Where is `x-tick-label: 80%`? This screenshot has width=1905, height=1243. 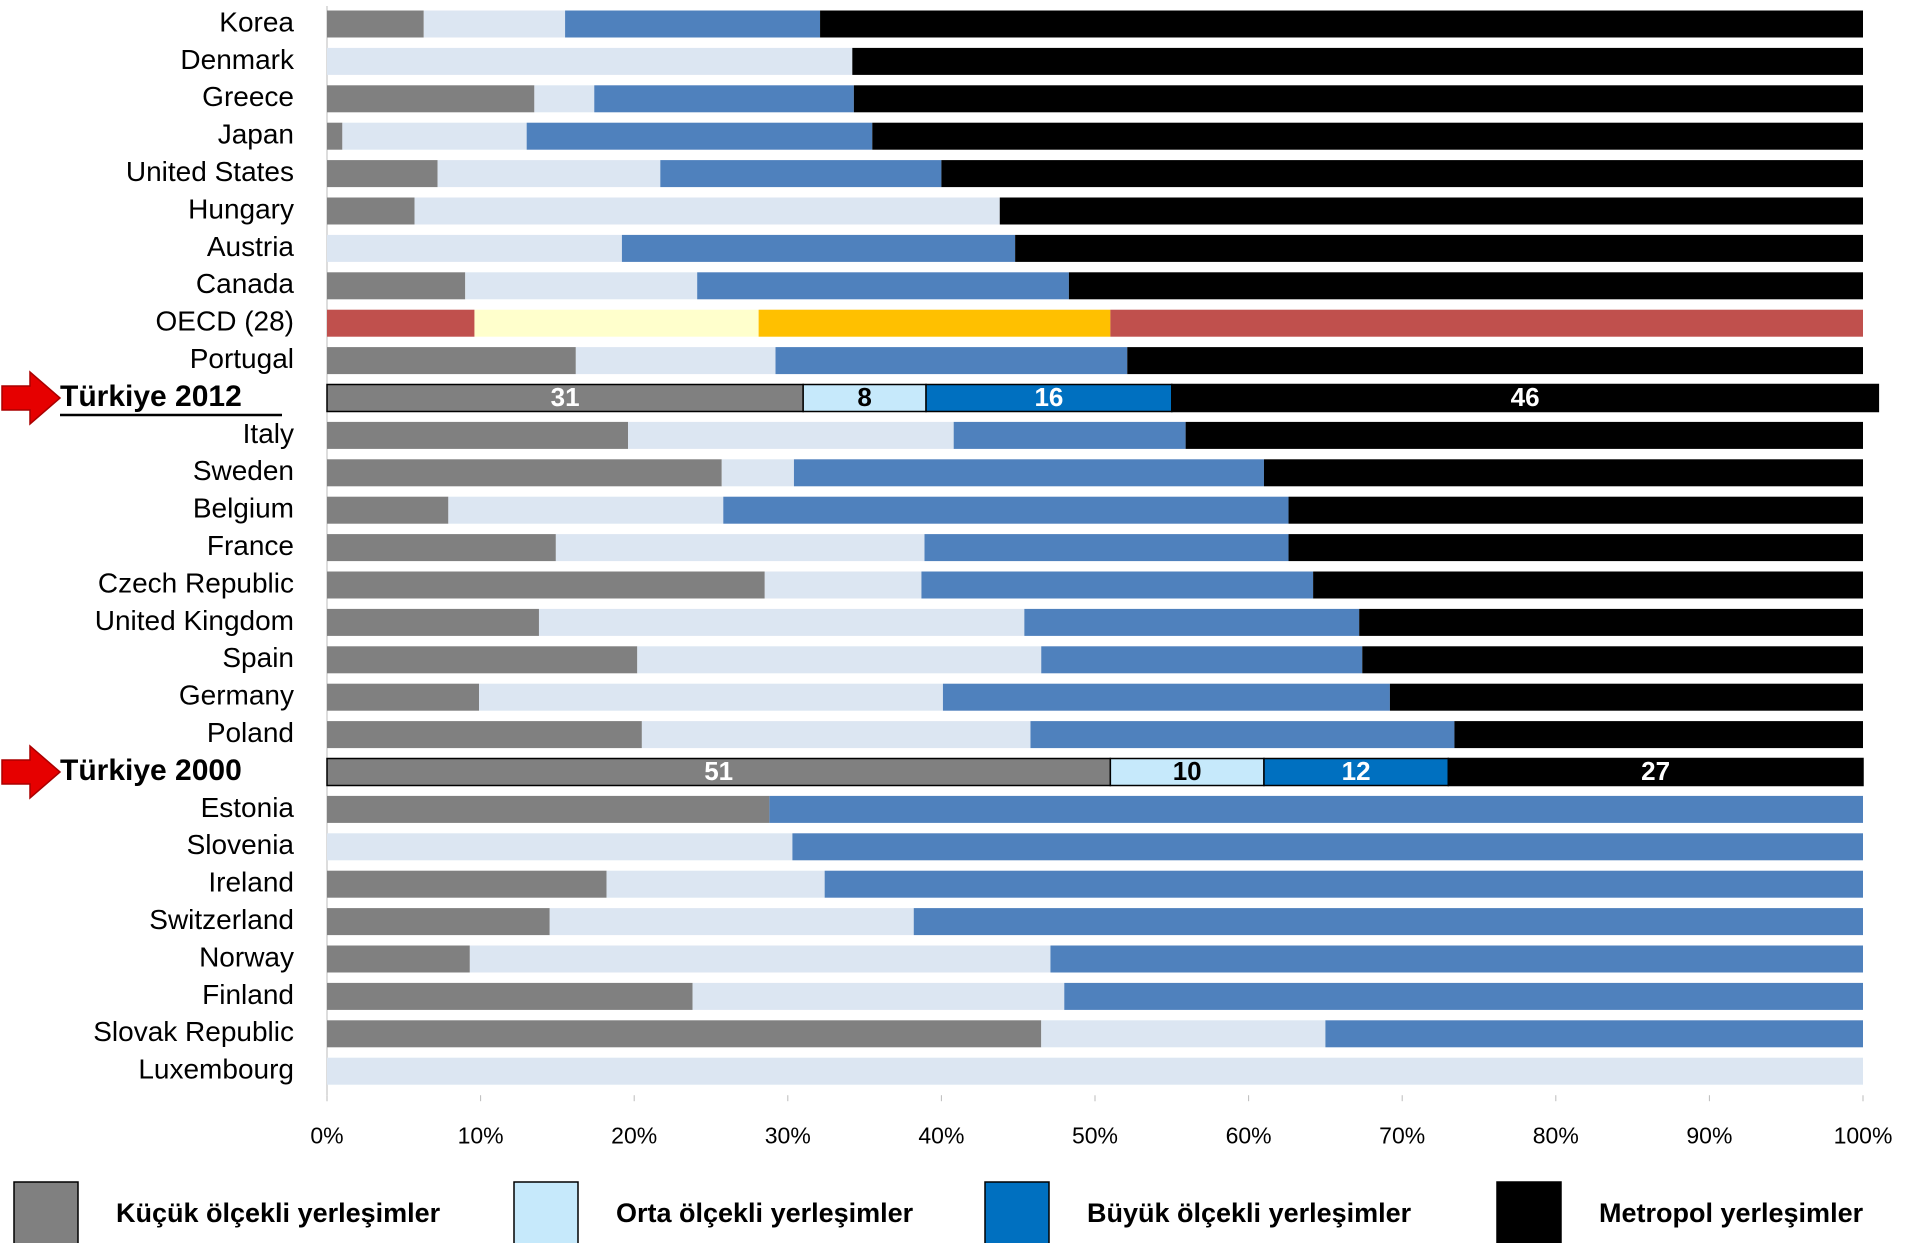 x-tick-label: 80% is located at coordinates (1556, 1135).